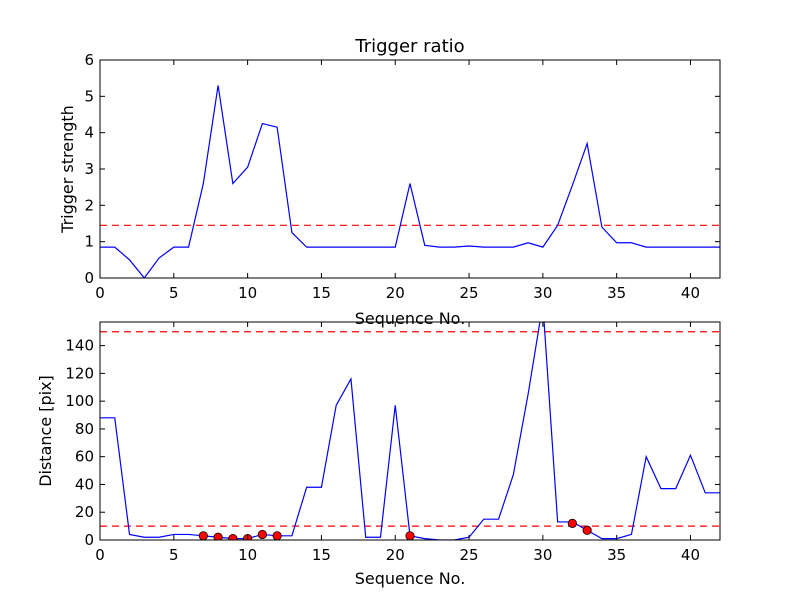 The image size is (800, 605). What do you see at coordinates (45, 431) in the screenshot?
I see `y-axis-label-distance: Distance [pix]` at bounding box center [45, 431].